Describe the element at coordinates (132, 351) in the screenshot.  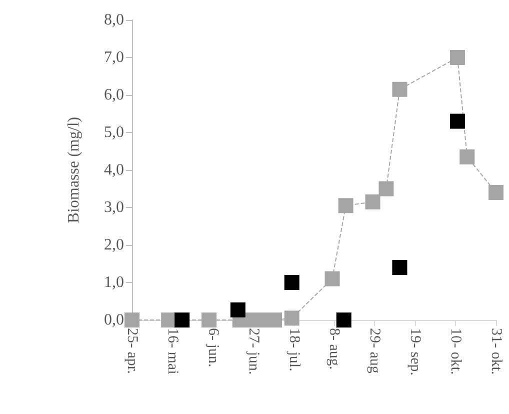
I see `x-tick-label: 25- apr.` at that location.